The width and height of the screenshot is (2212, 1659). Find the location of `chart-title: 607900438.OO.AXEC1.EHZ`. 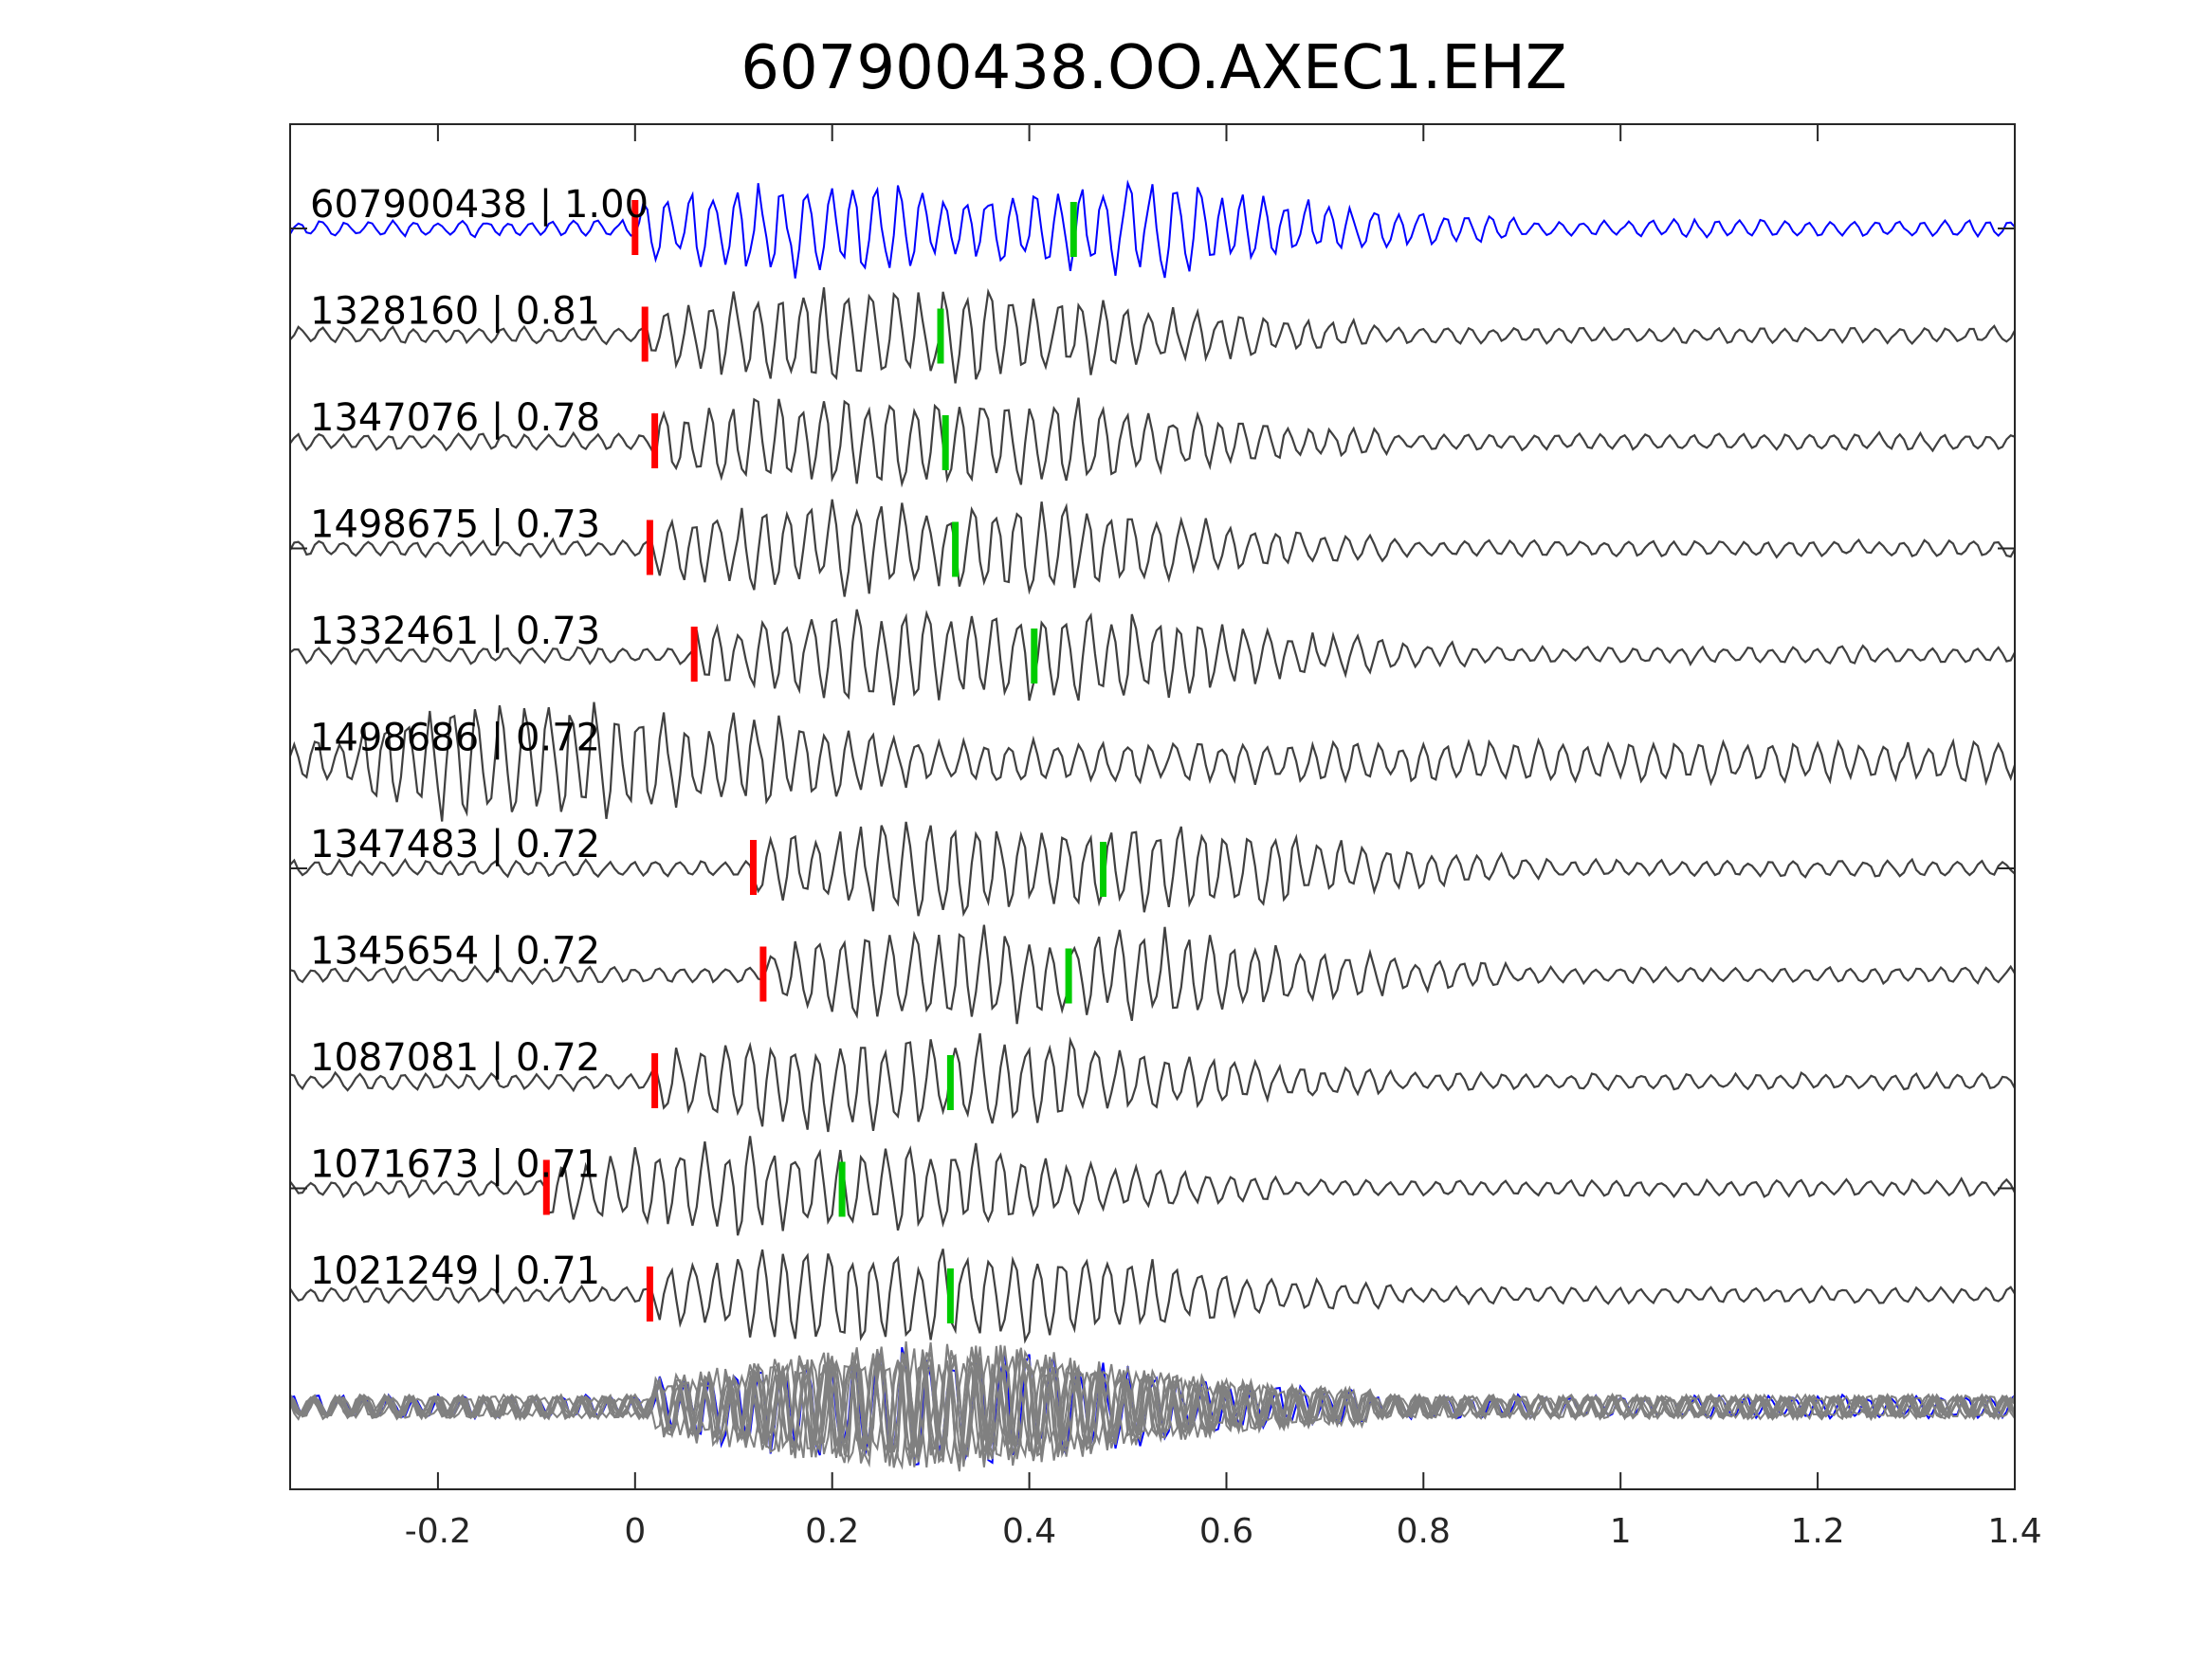

chart-title: 607900438.OO.AXEC1.EHZ is located at coordinates (1153, 68).